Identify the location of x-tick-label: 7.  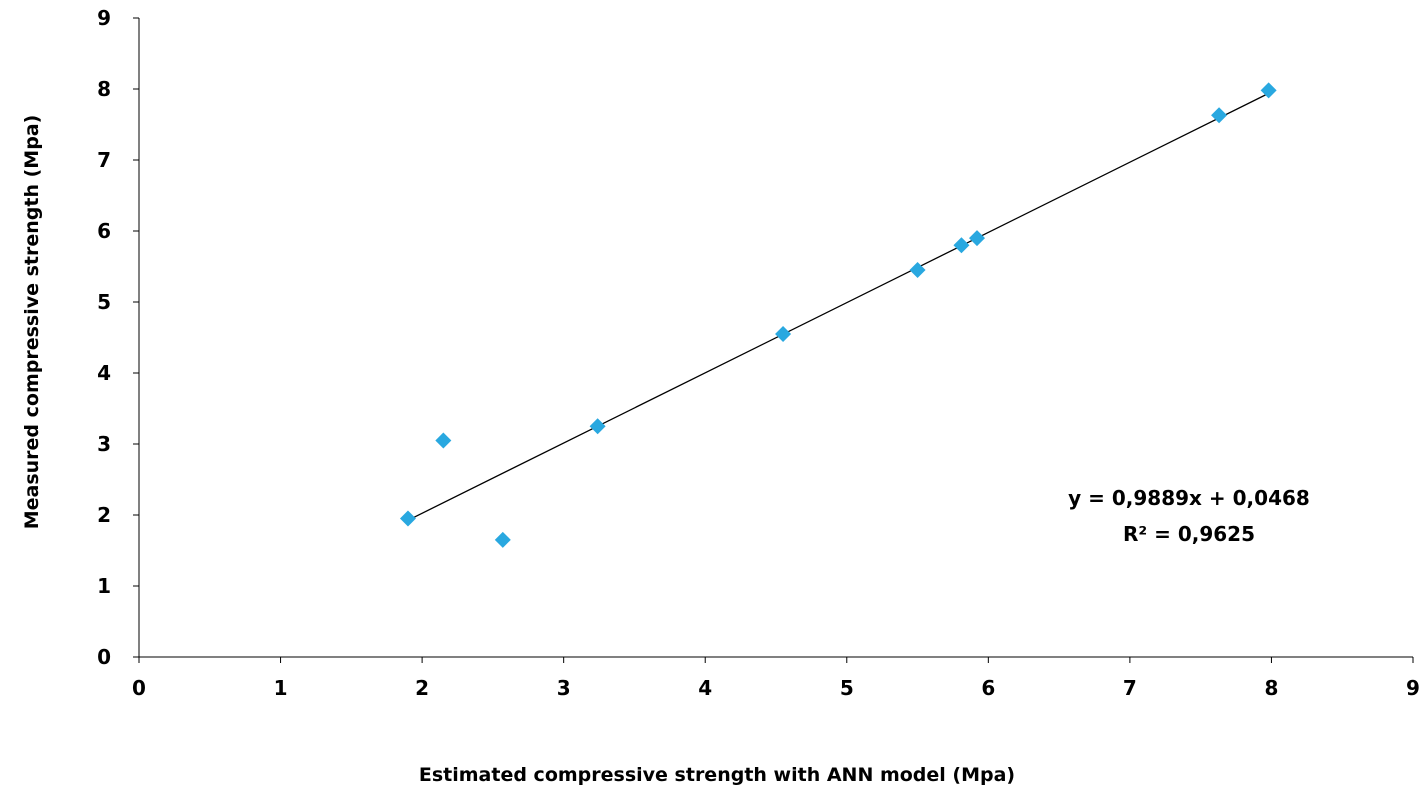
(1130, 688).